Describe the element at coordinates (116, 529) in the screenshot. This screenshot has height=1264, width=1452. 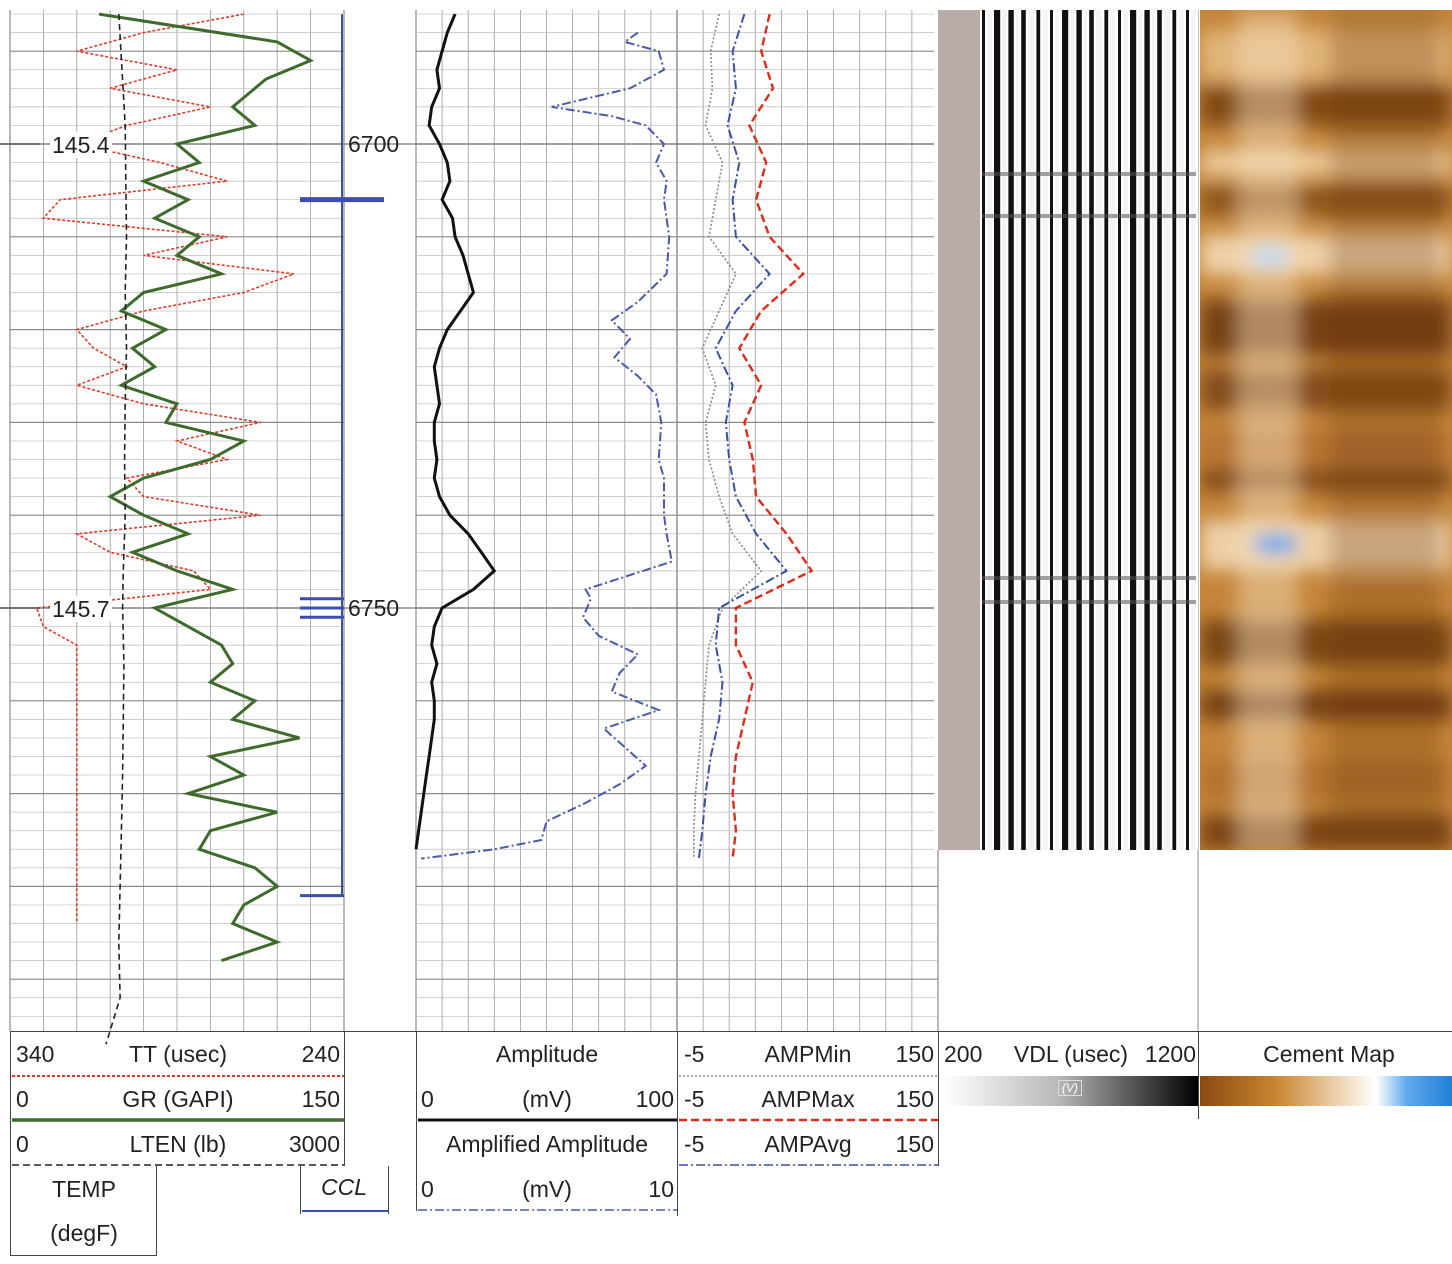
I see `curve-lten` at that location.